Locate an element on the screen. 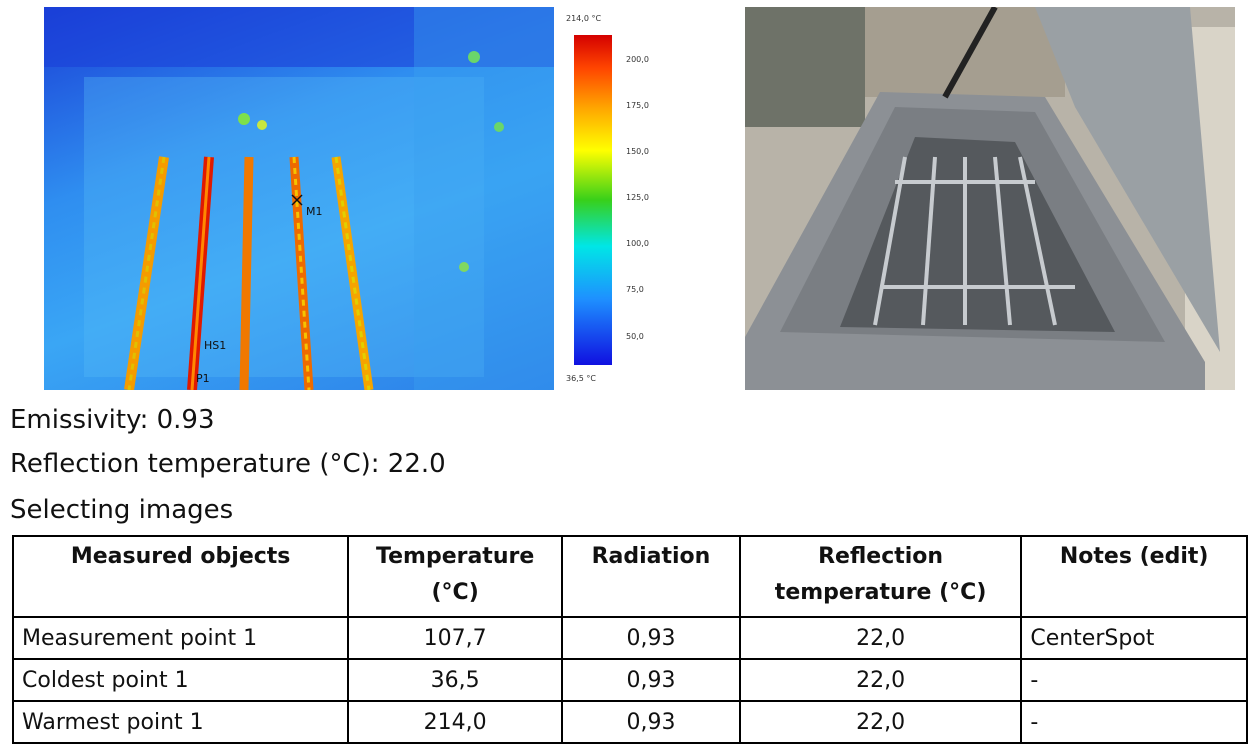  notes-cell: CenterSpot is located at coordinates (1134, 638).